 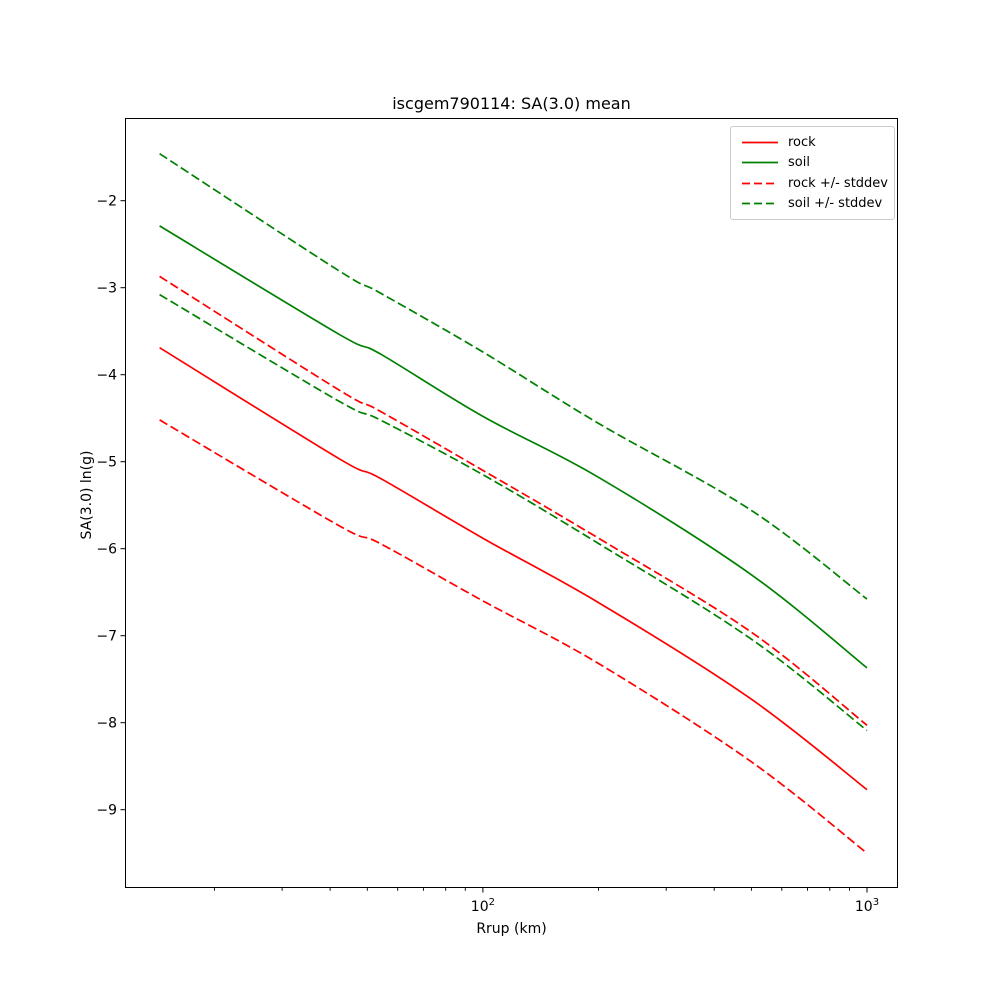 What do you see at coordinates (511, 929) in the screenshot?
I see `x-axis-label: Rrup (km)` at bounding box center [511, 929].